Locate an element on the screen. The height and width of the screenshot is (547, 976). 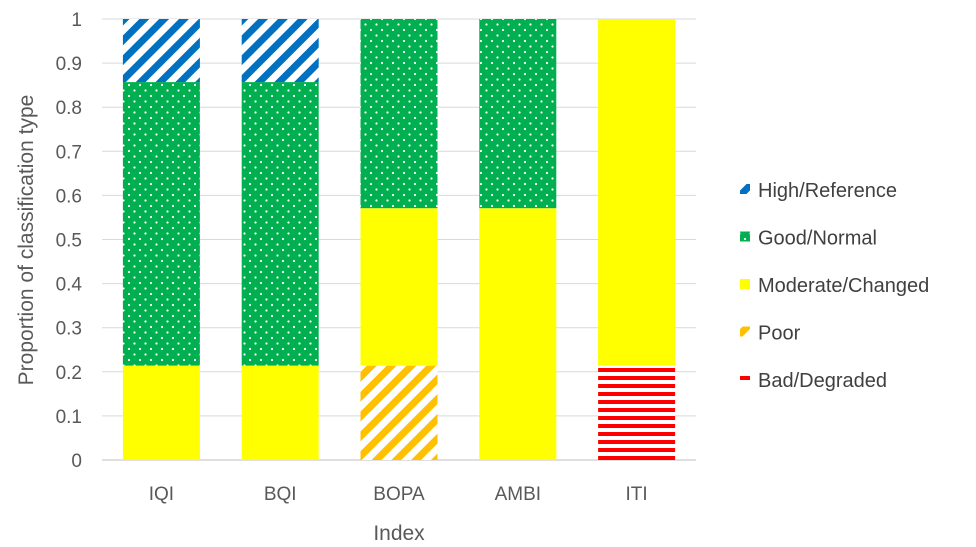
legend-label: Moderate/Changed is located at coordinates (843, 286).